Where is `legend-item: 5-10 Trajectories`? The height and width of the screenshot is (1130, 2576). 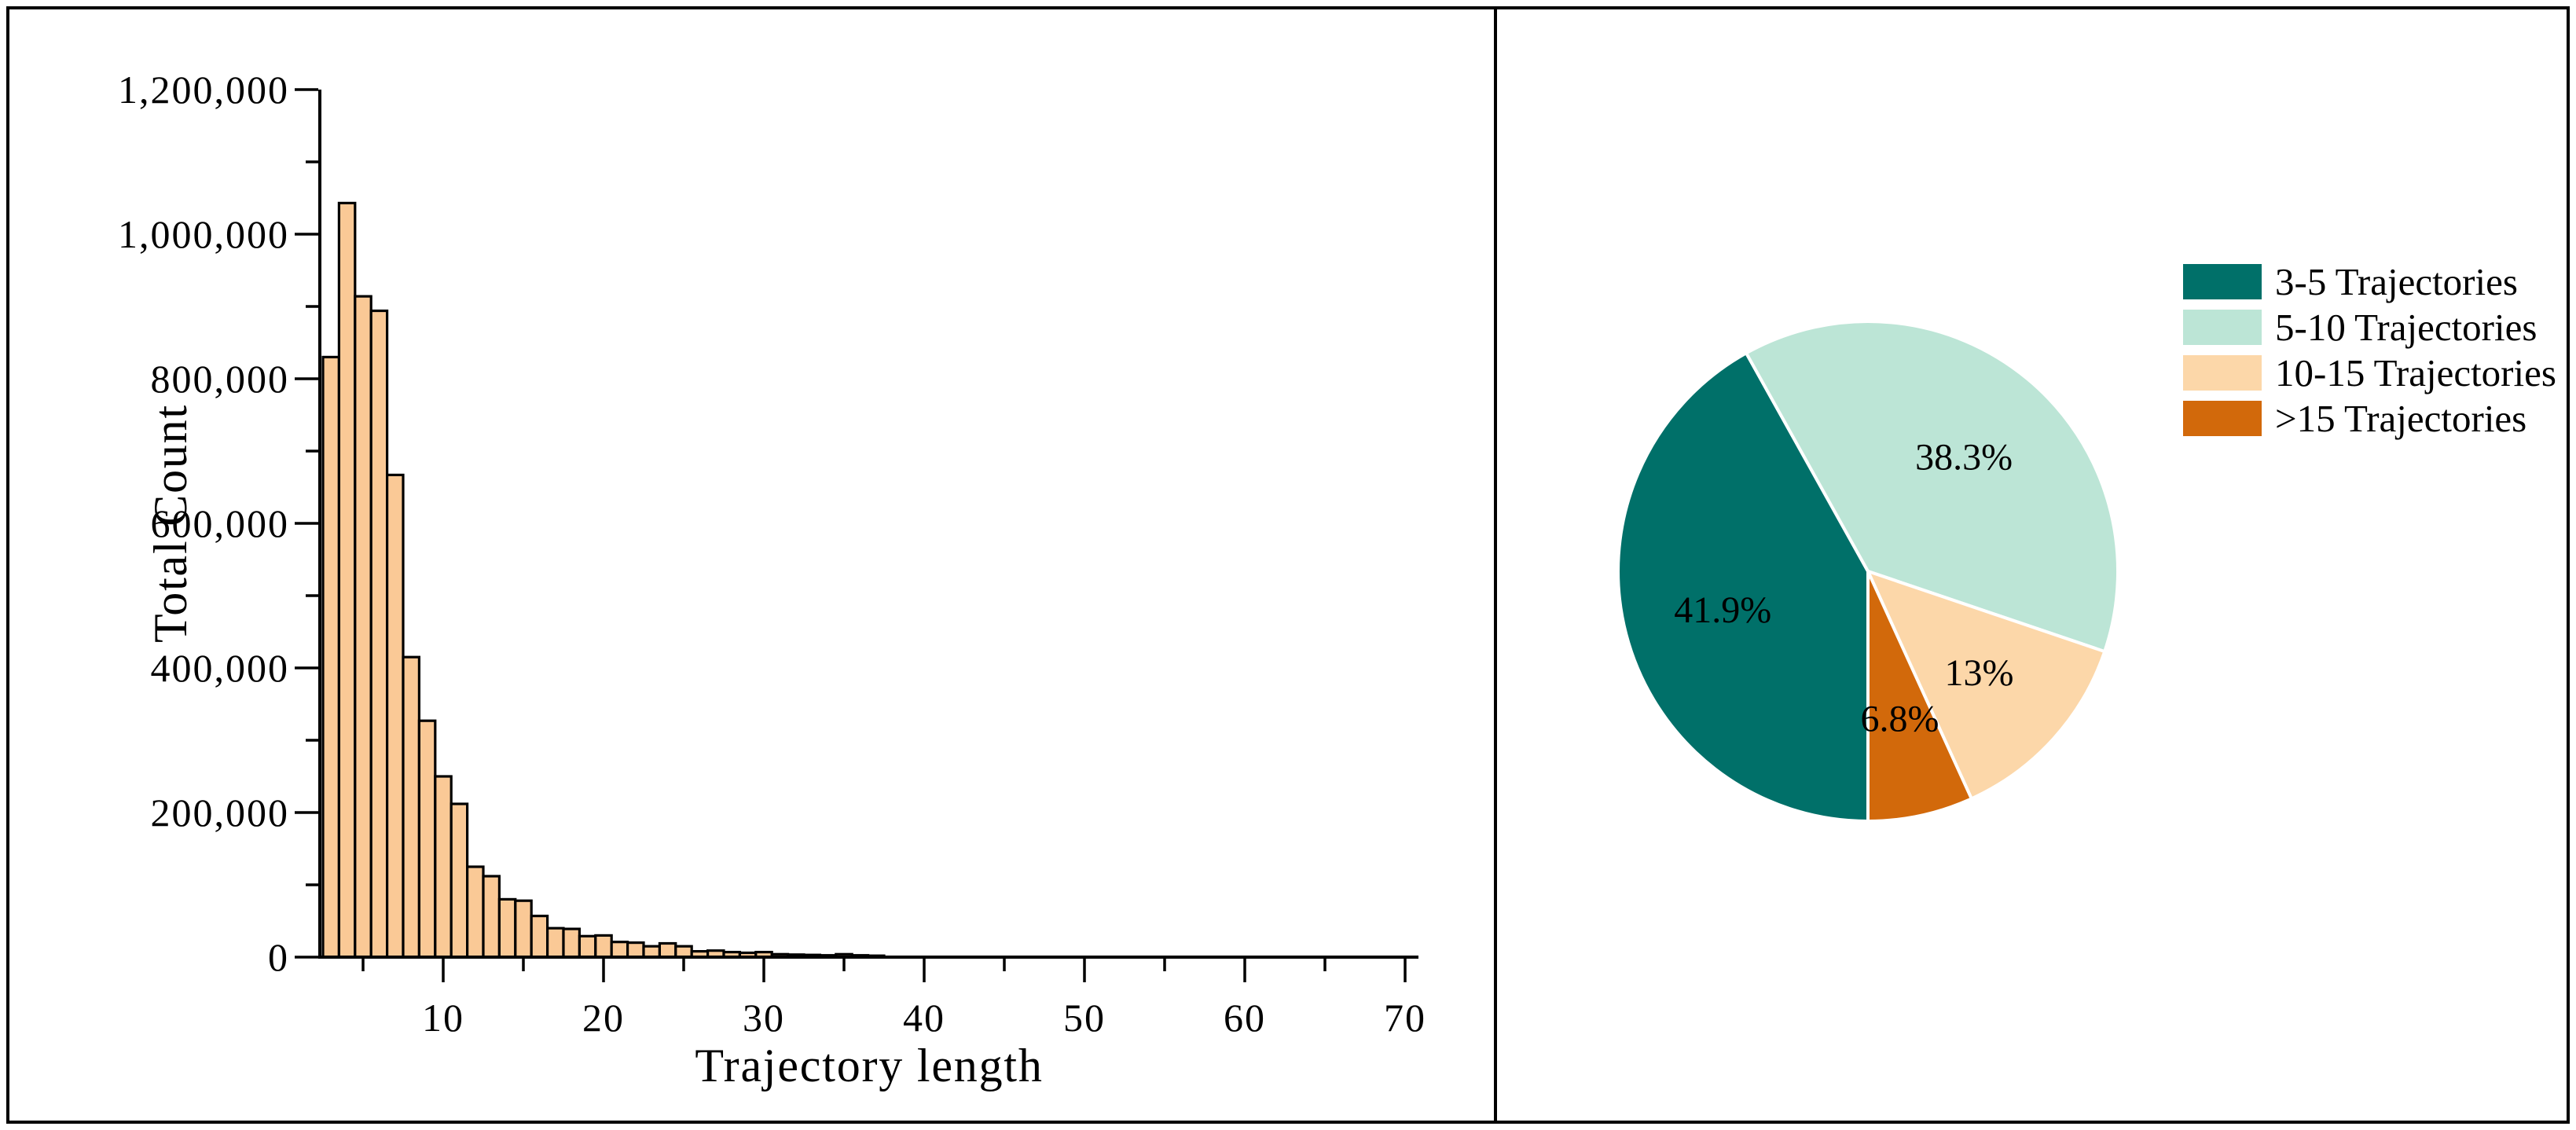 legend-item: 5-10 Trajectories is located at coordinates (2369, 327).